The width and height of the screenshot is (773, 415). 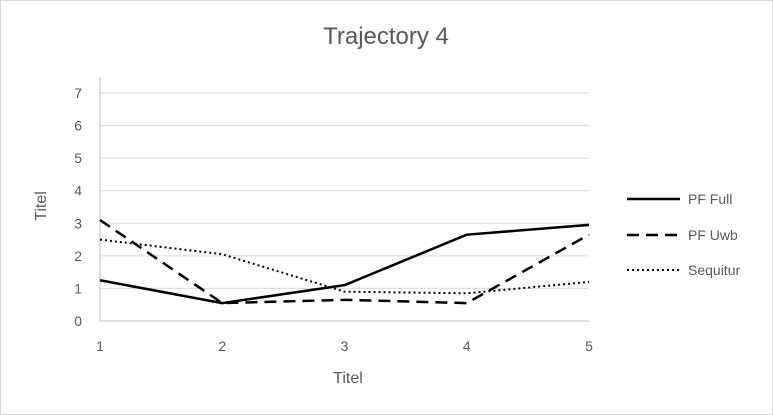 What do you see at coordinates (78, 256) in the screenshot?
I see `y-tick-label: 2` at bounding box center [78, 256].